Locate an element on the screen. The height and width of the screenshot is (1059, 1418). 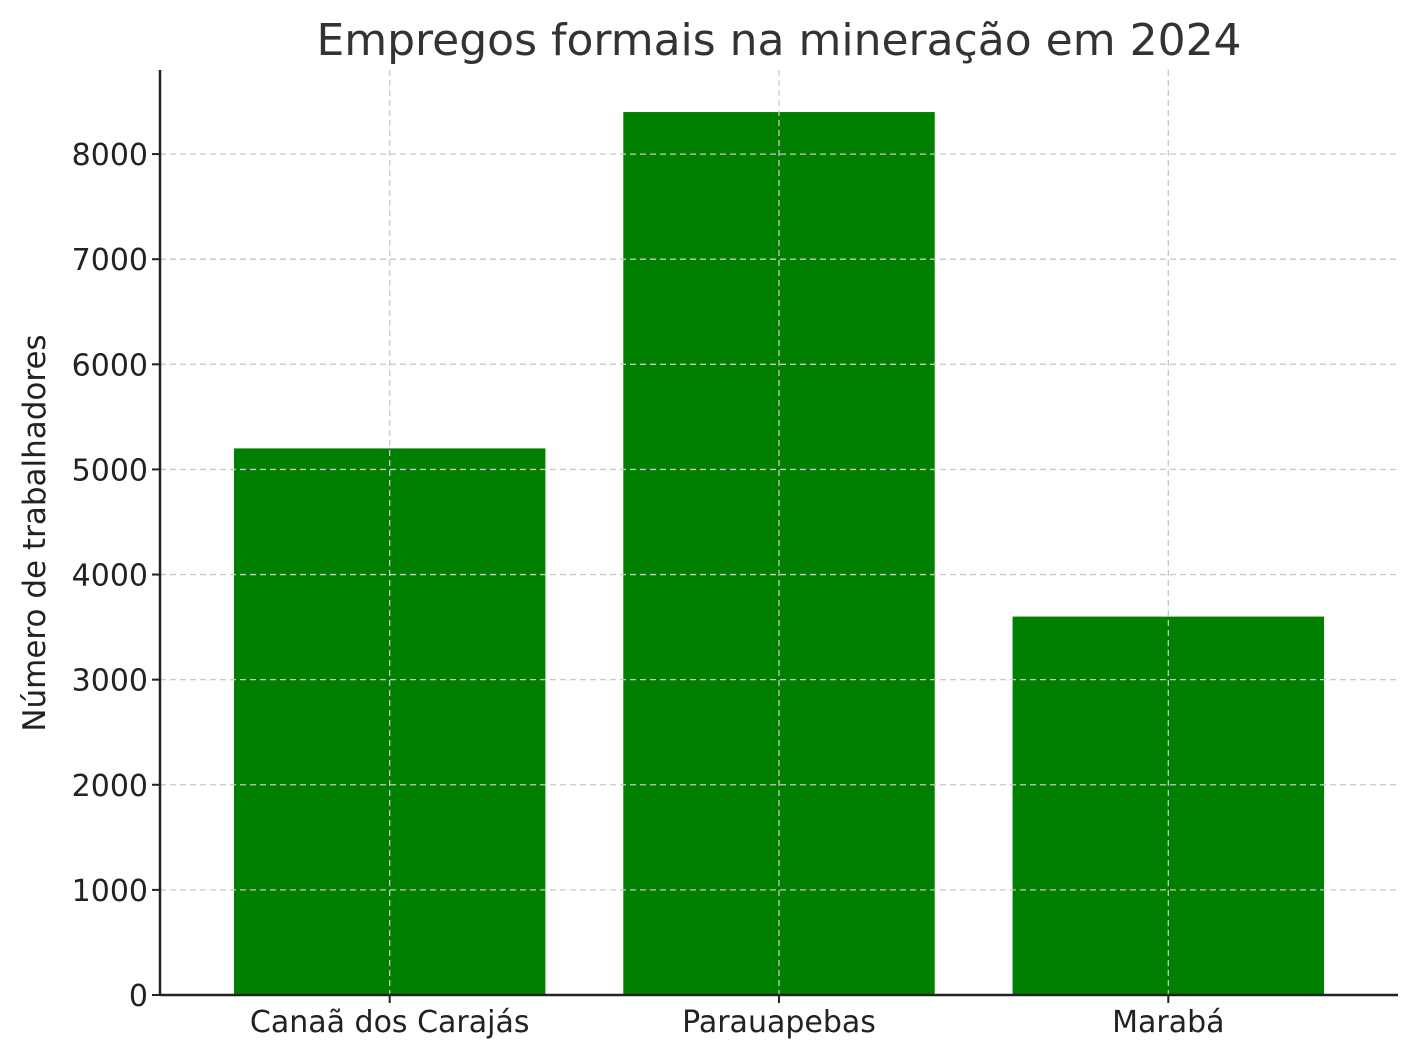
x-tick-label: Marabá is located at coordinates (1168, 1022).